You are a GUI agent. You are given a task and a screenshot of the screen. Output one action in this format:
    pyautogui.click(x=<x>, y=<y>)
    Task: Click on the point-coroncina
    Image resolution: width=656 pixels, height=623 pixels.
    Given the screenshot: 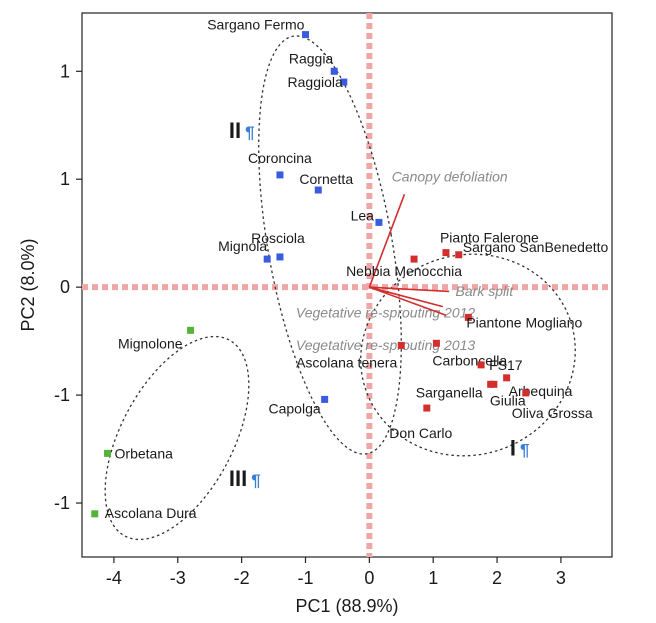 What is the action you would take?
    pyautogui.click(x=280, y=175)
    